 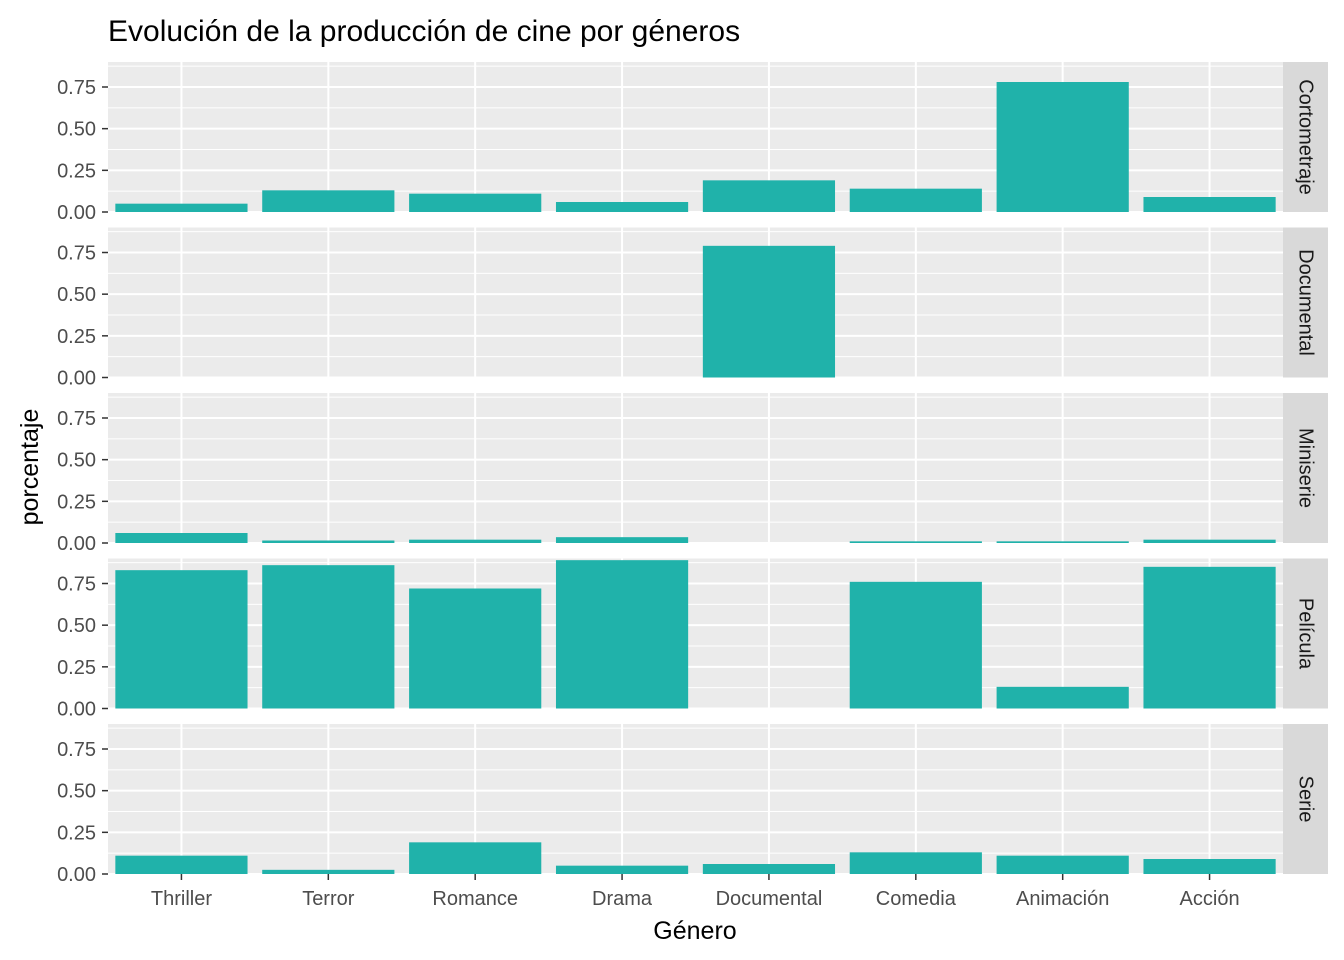 I want to click on x-tick-label: Documental, so click(x=769, y=899).